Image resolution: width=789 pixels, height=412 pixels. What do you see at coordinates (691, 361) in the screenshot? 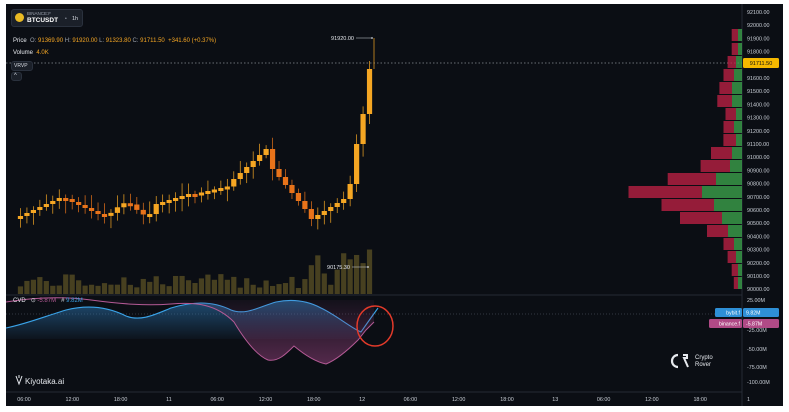
I see `crypto-rover-logo: Crypto Rover` at bounding box center [691, 361].